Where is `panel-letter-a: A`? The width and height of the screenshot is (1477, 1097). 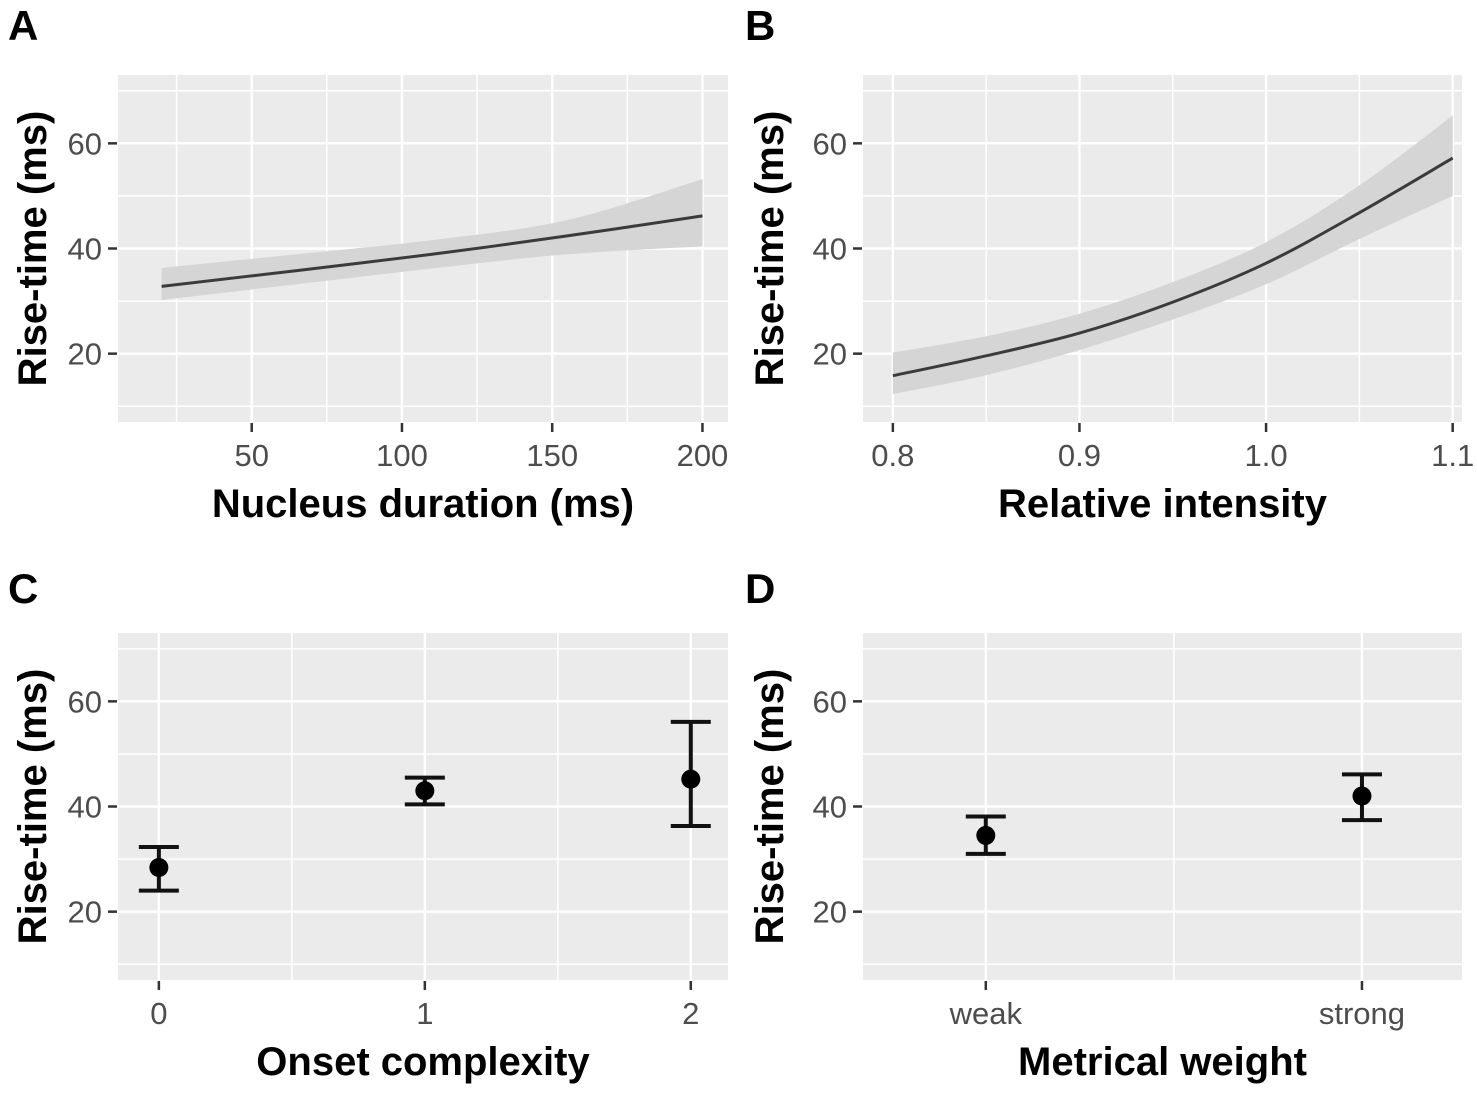 panel-letter-a: A is located at coordinates (23, 25).